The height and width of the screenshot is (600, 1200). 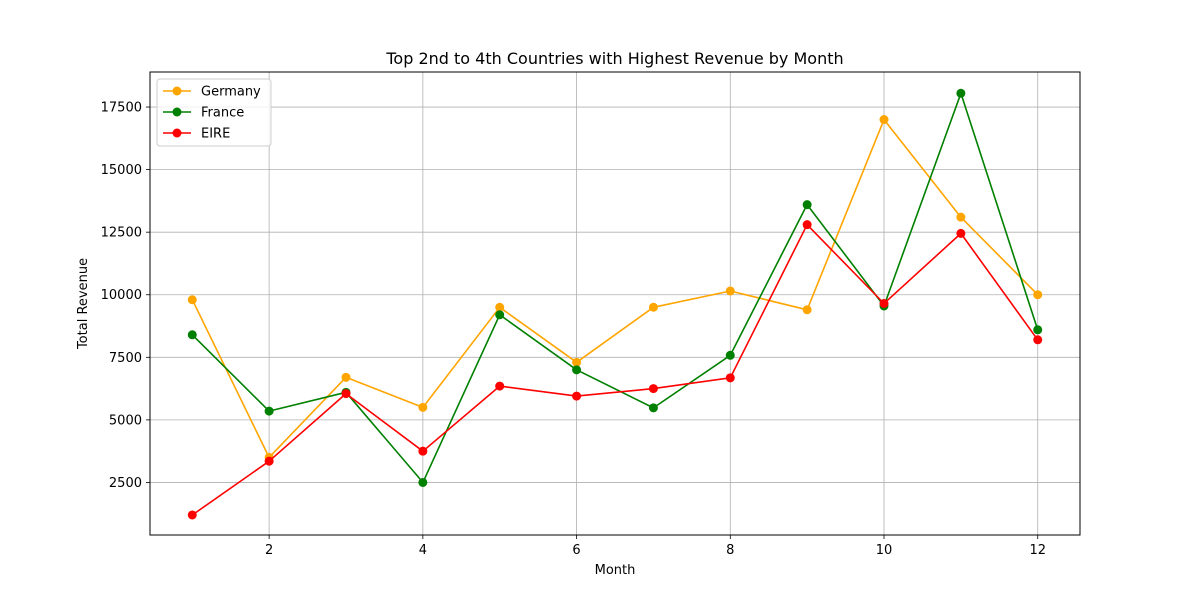 What do you see at coordinates (1037, 550) in the screenshot?
I see `x-tick-label: 12` at bounding box center [1037, 550].